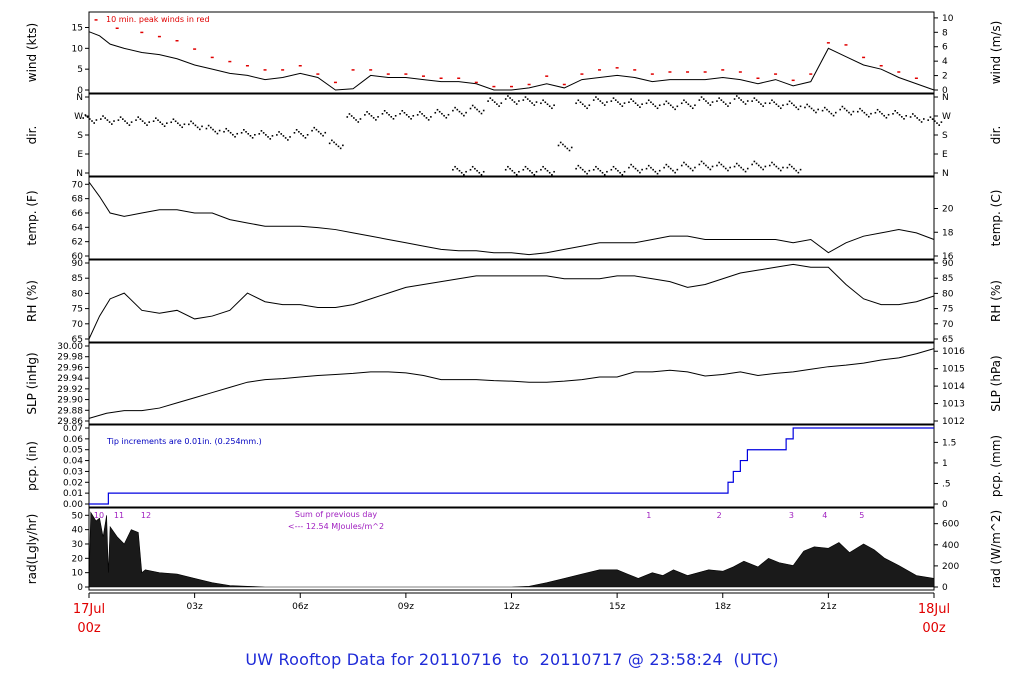 This screenshot has width=1024, height=700. I want to click on right-tick-label: E, so click(945, 155).